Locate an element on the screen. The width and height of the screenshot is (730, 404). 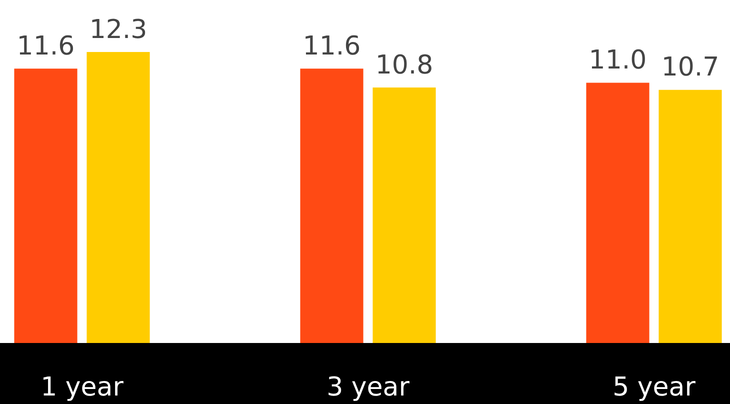
x-tick-label: 1 year is located at coordinates (82, 387).